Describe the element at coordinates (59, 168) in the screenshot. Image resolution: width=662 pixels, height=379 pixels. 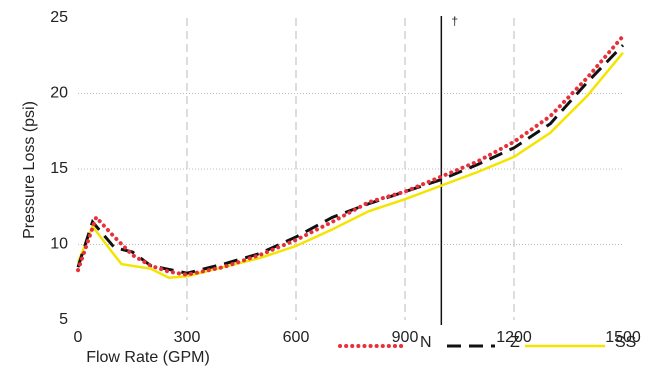
I see `y-tick-label: 15` at that location.